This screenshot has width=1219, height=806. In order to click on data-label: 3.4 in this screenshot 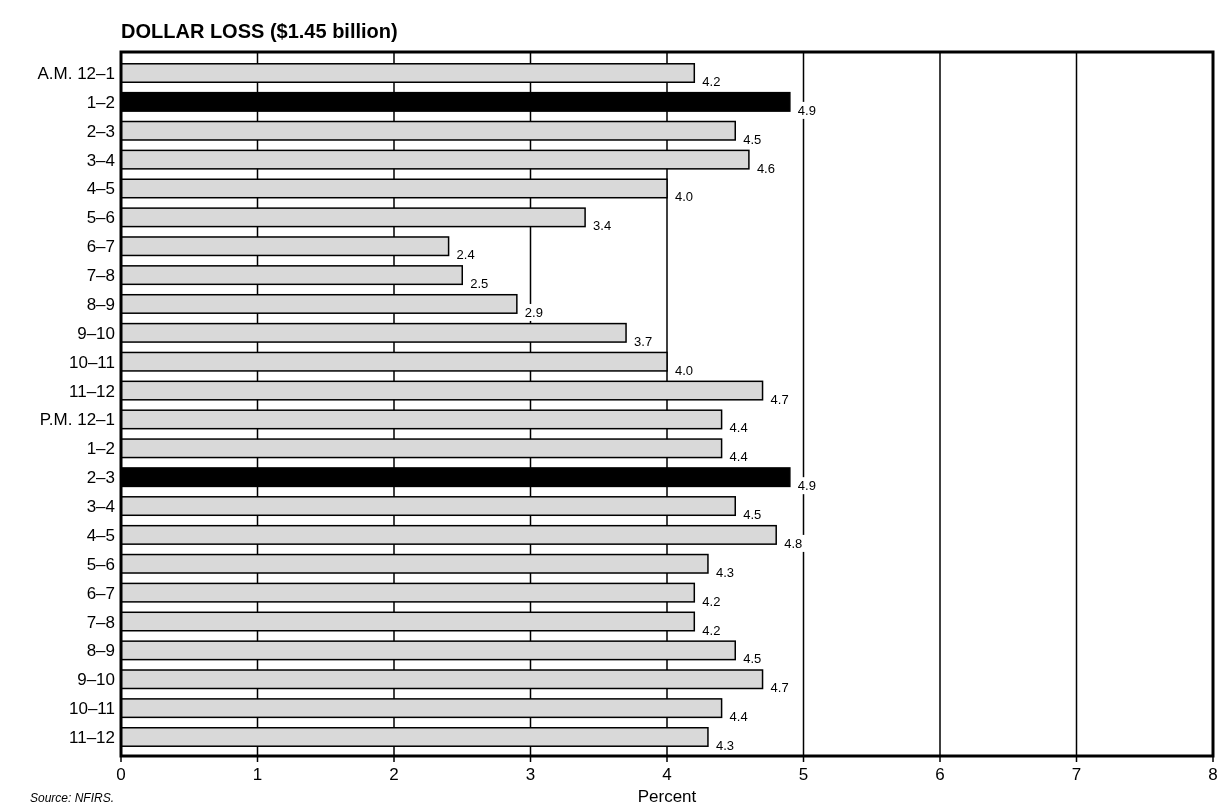, I will do `click(602, 226)`.